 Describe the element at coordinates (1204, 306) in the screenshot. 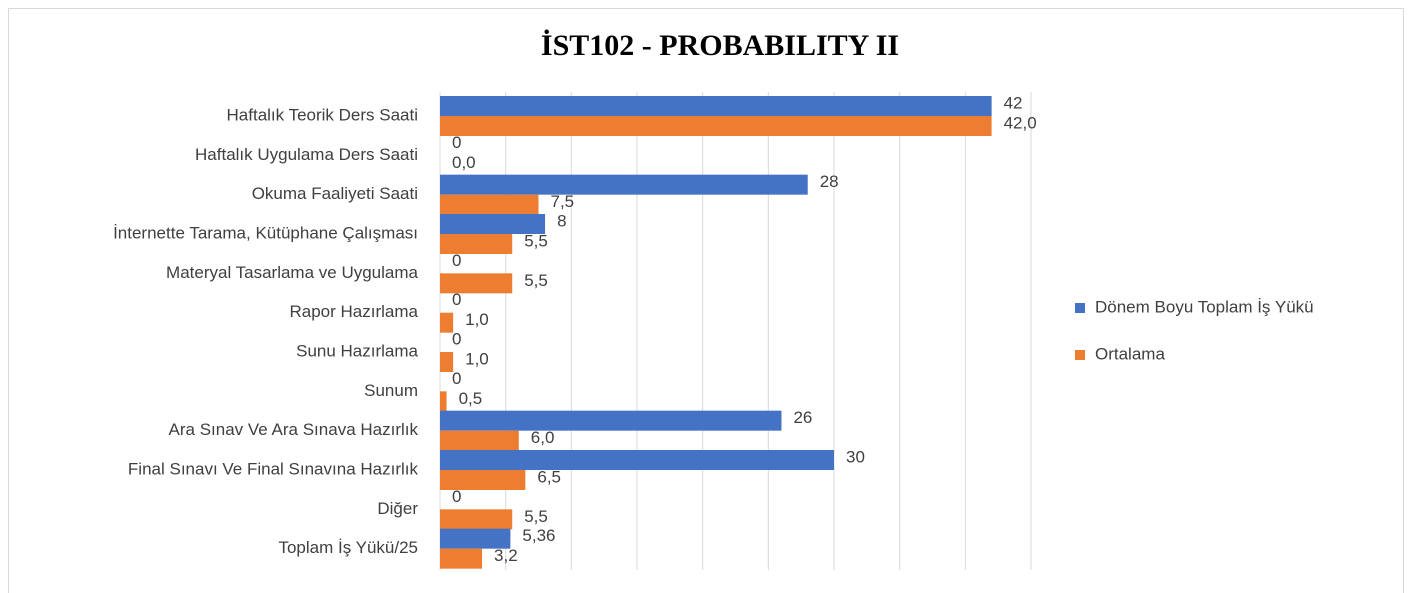

I see `legend-label: Dönem Boyu Toplam İş Yükü` at that location.